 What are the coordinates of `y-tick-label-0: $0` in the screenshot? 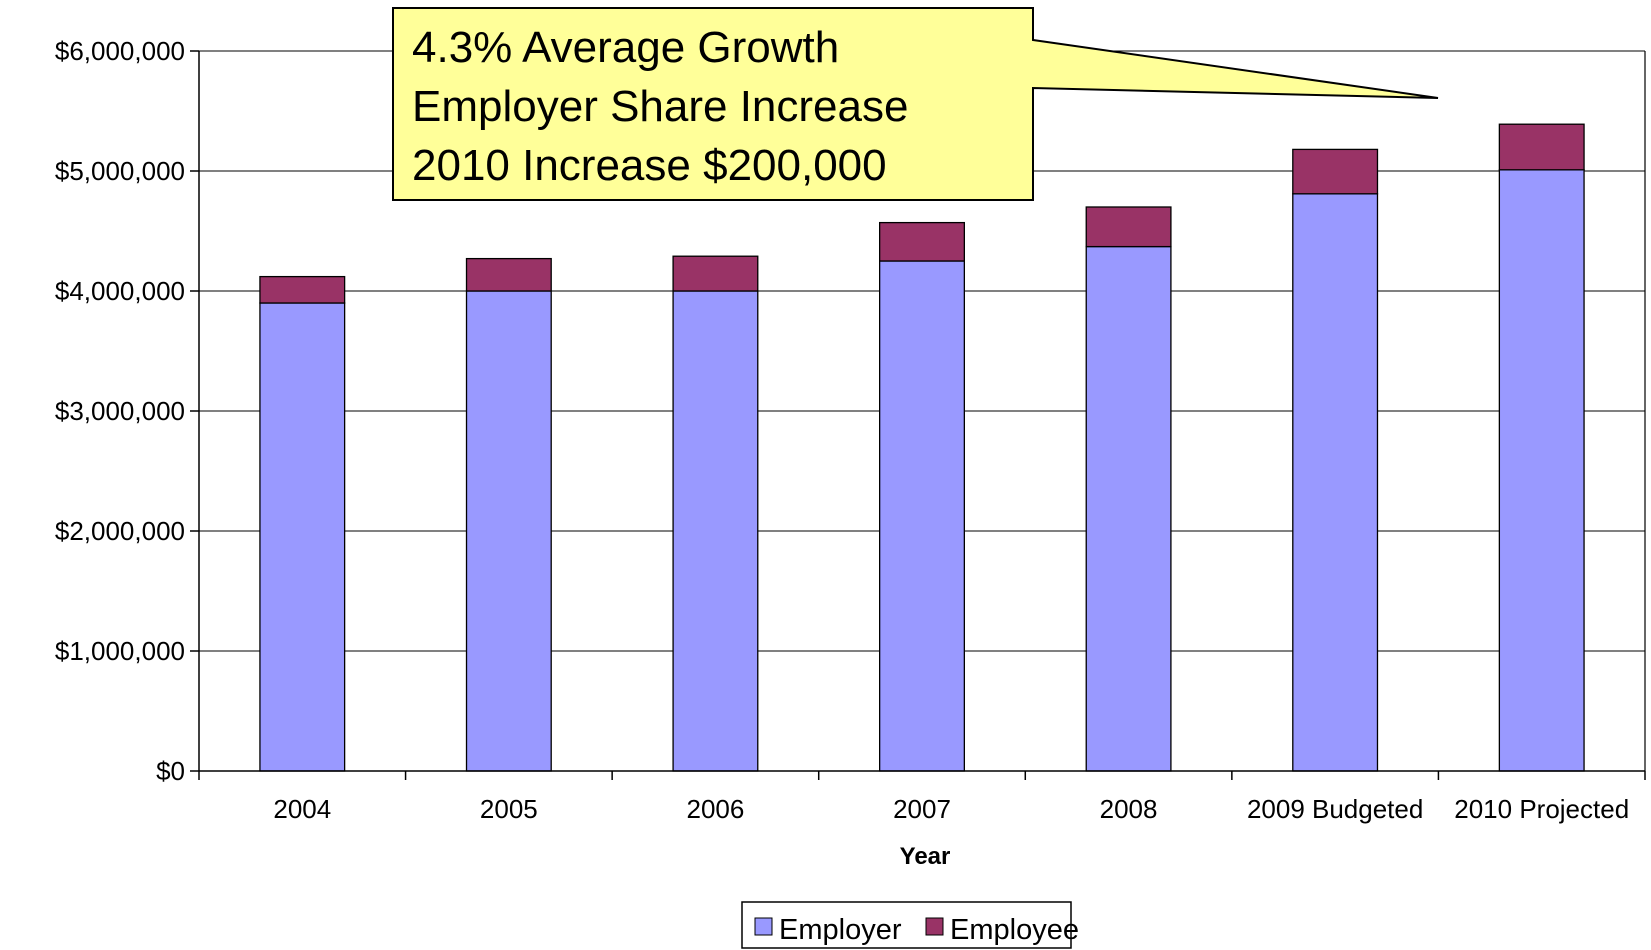 It's located at (170, 771).